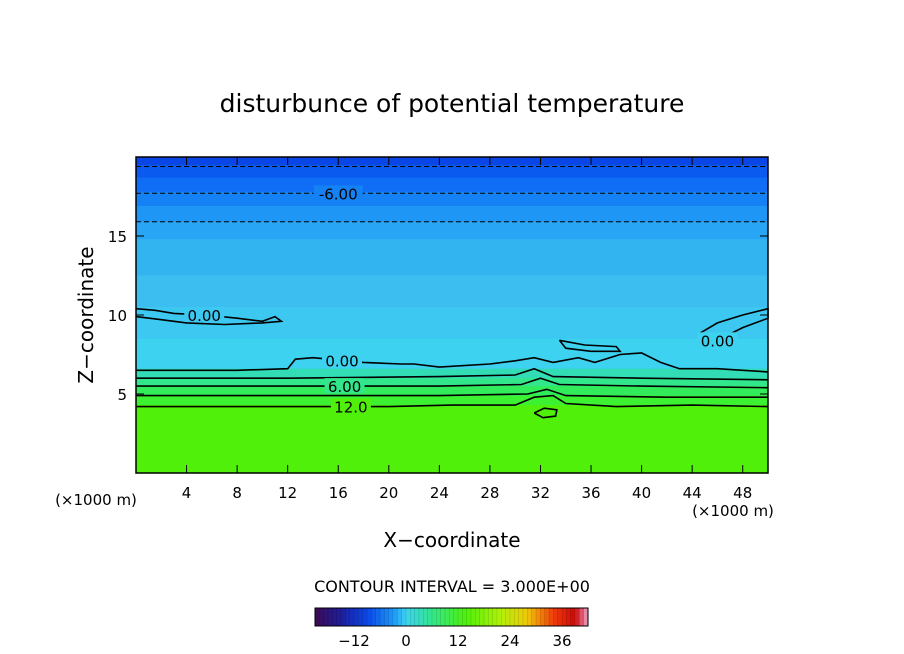 The width and height of the screenshot is (904, 654). Describe the element at coordinates (641, 493) in the screenshot. I see `x-tick-label-40: 40` at that location.